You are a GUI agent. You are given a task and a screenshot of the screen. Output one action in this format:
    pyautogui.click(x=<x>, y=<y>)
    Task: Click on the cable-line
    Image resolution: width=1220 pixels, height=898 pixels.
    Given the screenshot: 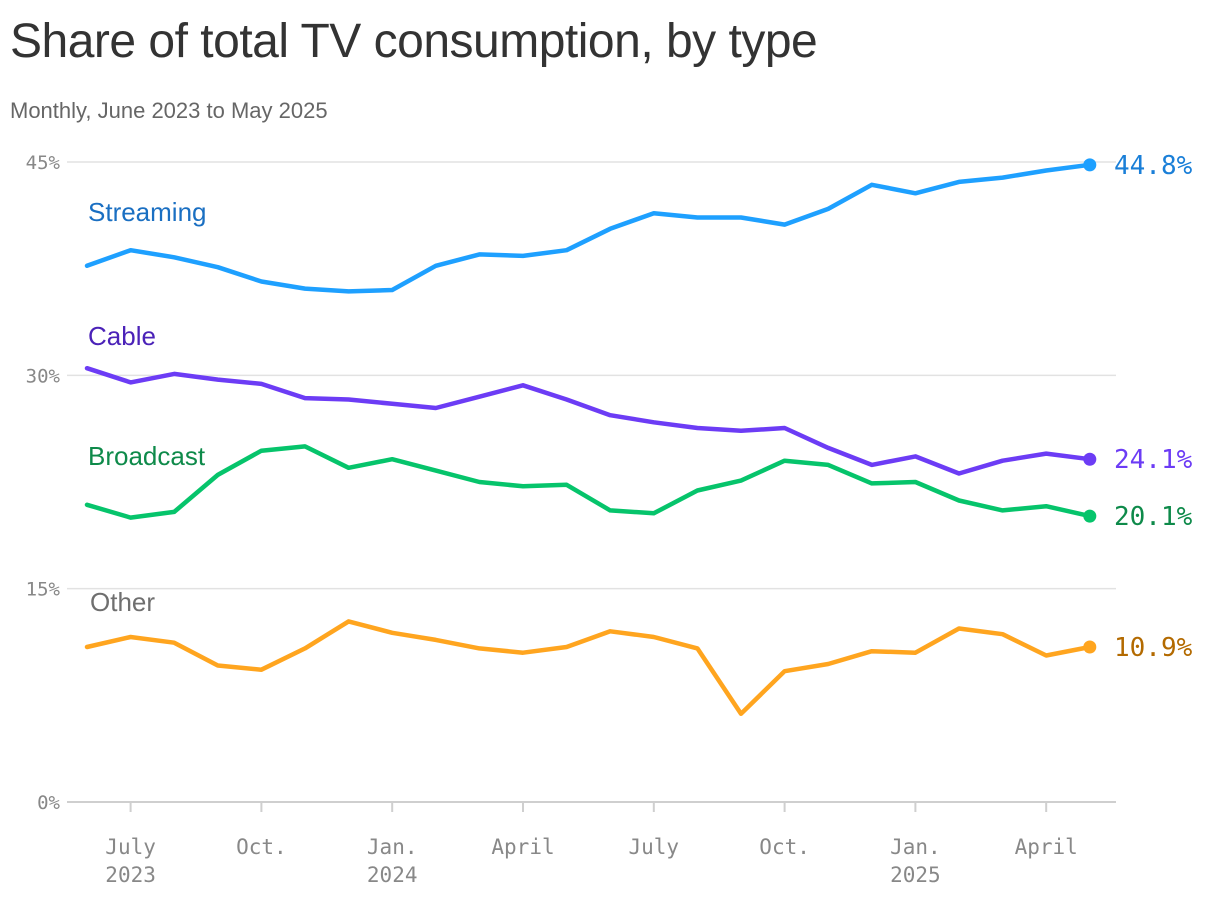 What is the action you would take?
    pyautogui.click(x=588, y=420)
    